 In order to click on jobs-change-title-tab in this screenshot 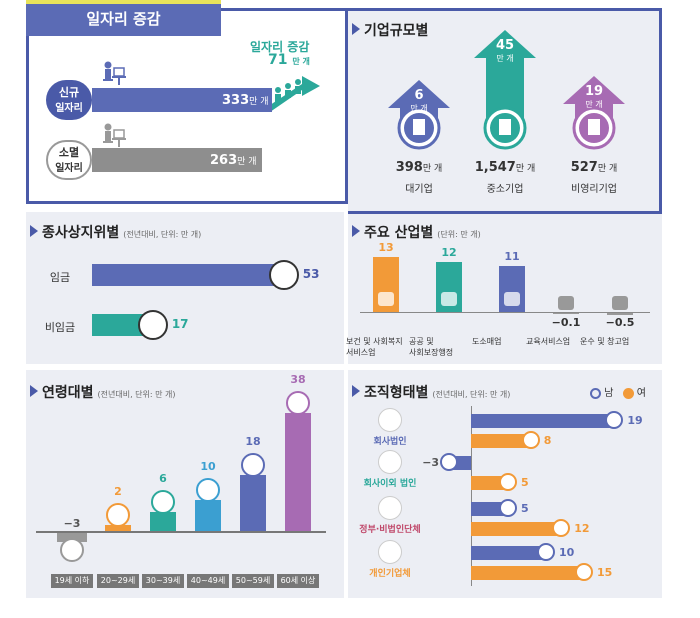, I will do `click(123, 18)`.